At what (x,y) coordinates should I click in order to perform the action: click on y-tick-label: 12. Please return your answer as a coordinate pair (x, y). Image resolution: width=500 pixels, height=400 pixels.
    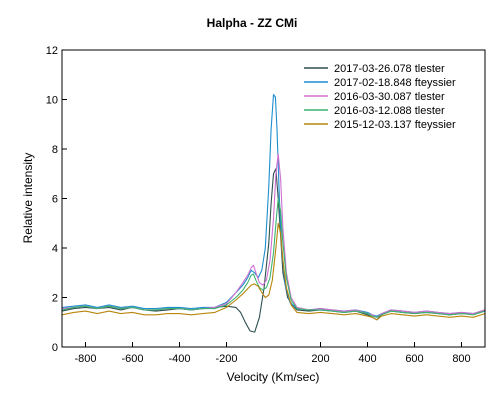
    Looking at the image, I should click on (52, 51).